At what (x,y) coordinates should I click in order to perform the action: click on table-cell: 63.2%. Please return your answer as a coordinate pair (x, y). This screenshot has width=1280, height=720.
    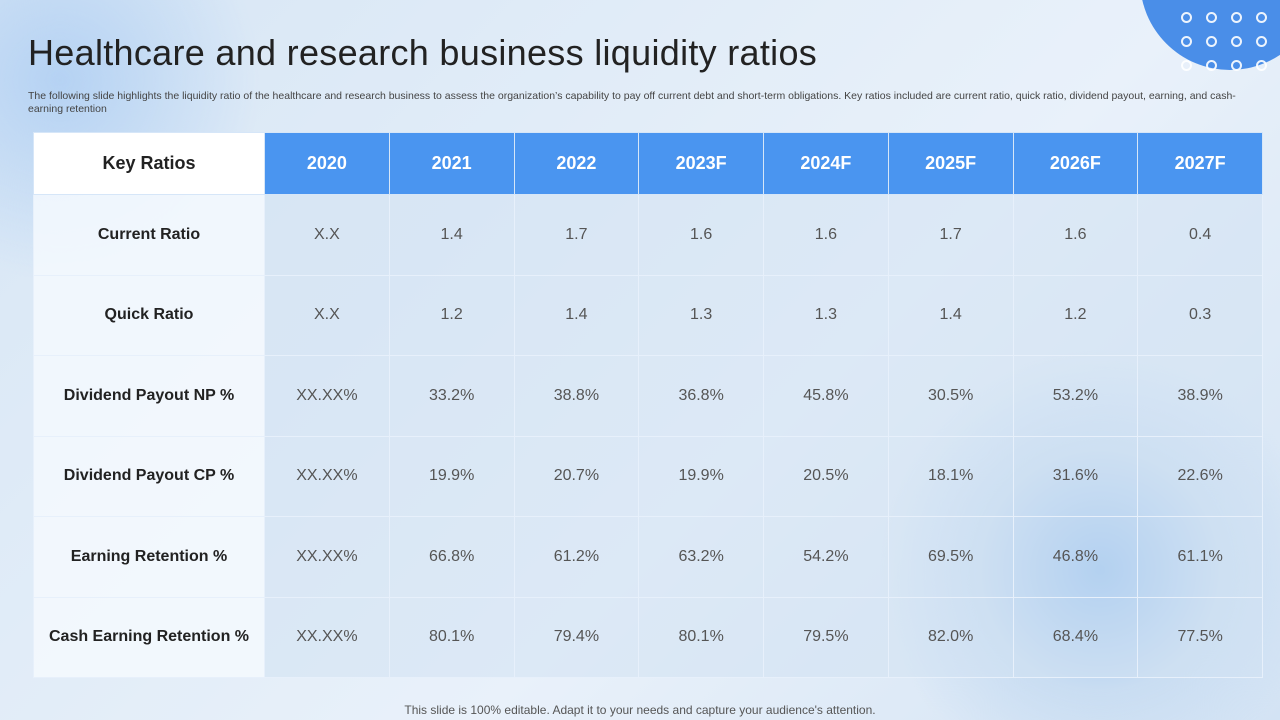
    Looking at the image, I should click on (701, 557).